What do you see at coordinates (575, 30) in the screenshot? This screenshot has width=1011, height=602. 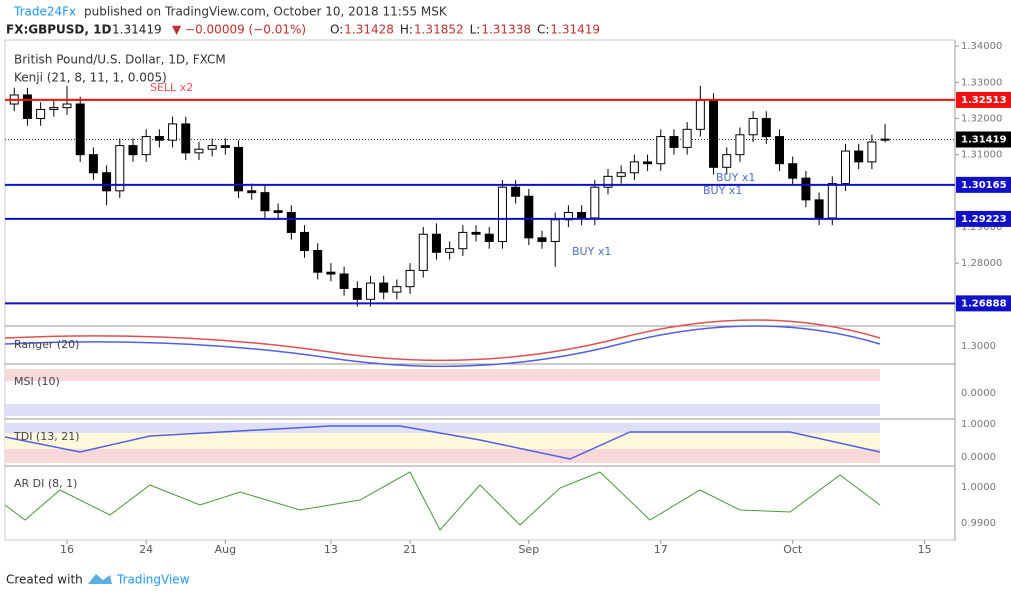 I see `ohlc-value: 1.31419` at bounding box center [575, 30].